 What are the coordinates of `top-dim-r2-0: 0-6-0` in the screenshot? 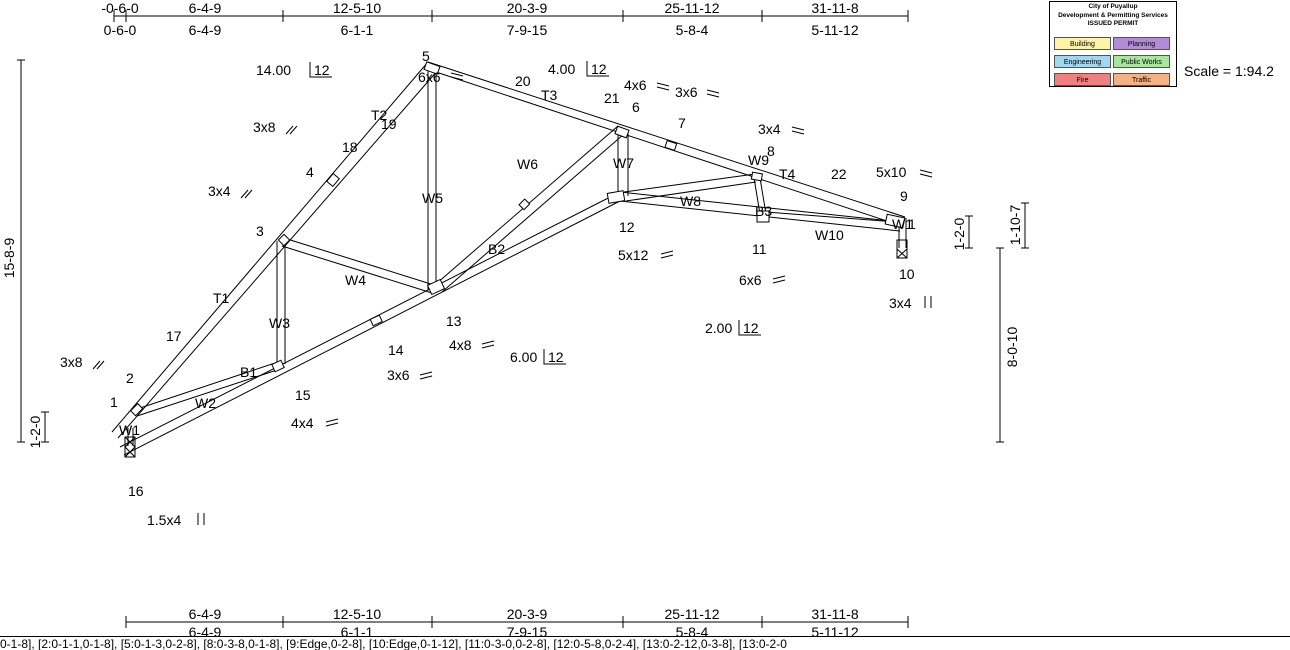 It's located at (120, 30).